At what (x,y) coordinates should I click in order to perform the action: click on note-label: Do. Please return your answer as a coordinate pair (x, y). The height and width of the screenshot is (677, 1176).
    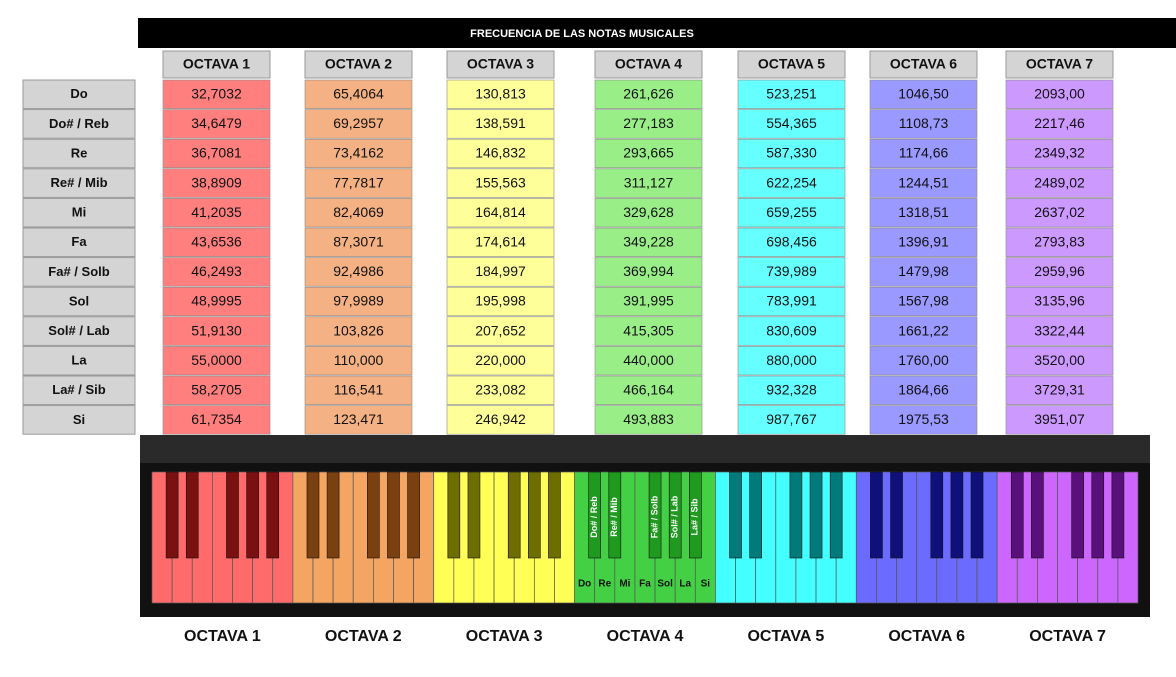
    Looking at the image, I should click on (78, 93).